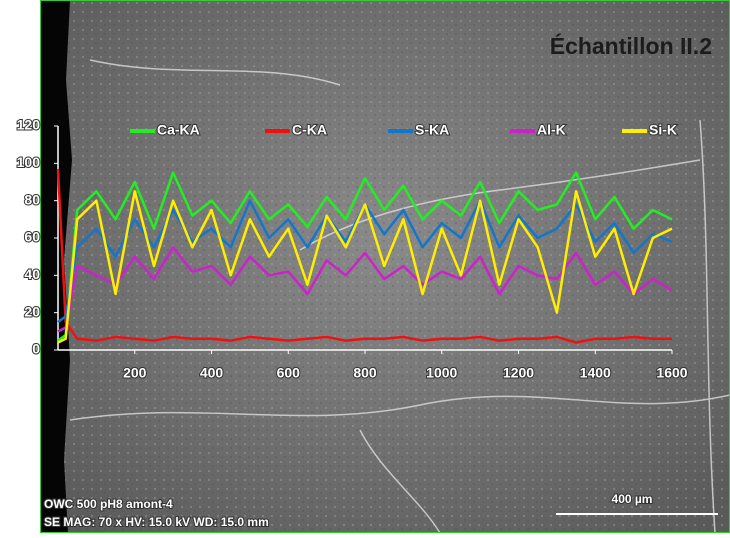  What do you see at coordinates (32, 311) in the screenshot?
I see `y-tick-label: 20` at bounding box center [32, 311].